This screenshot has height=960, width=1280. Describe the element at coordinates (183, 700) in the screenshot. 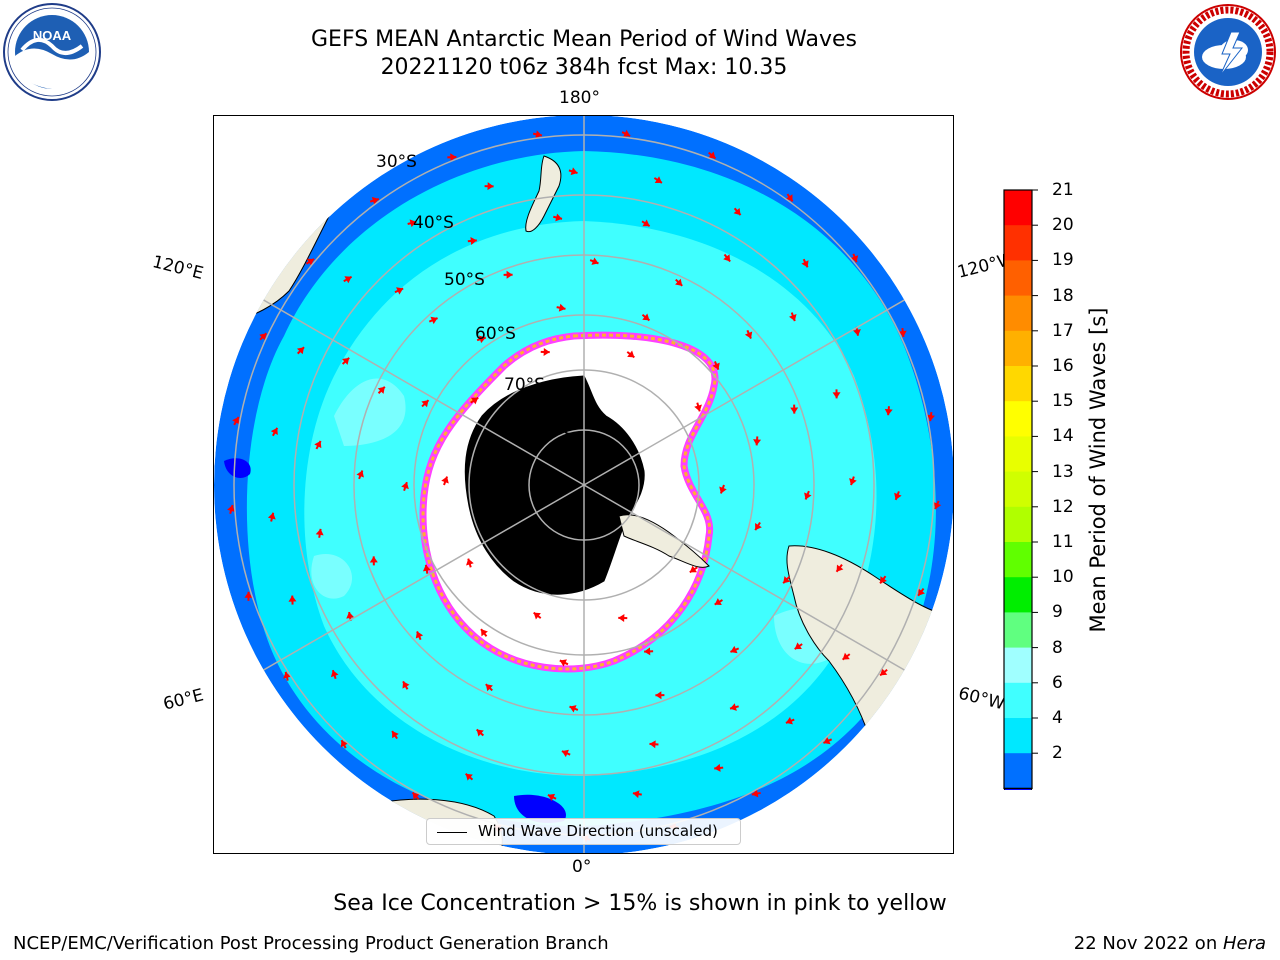

I see `lon-label-60e: 60°E` at that location.